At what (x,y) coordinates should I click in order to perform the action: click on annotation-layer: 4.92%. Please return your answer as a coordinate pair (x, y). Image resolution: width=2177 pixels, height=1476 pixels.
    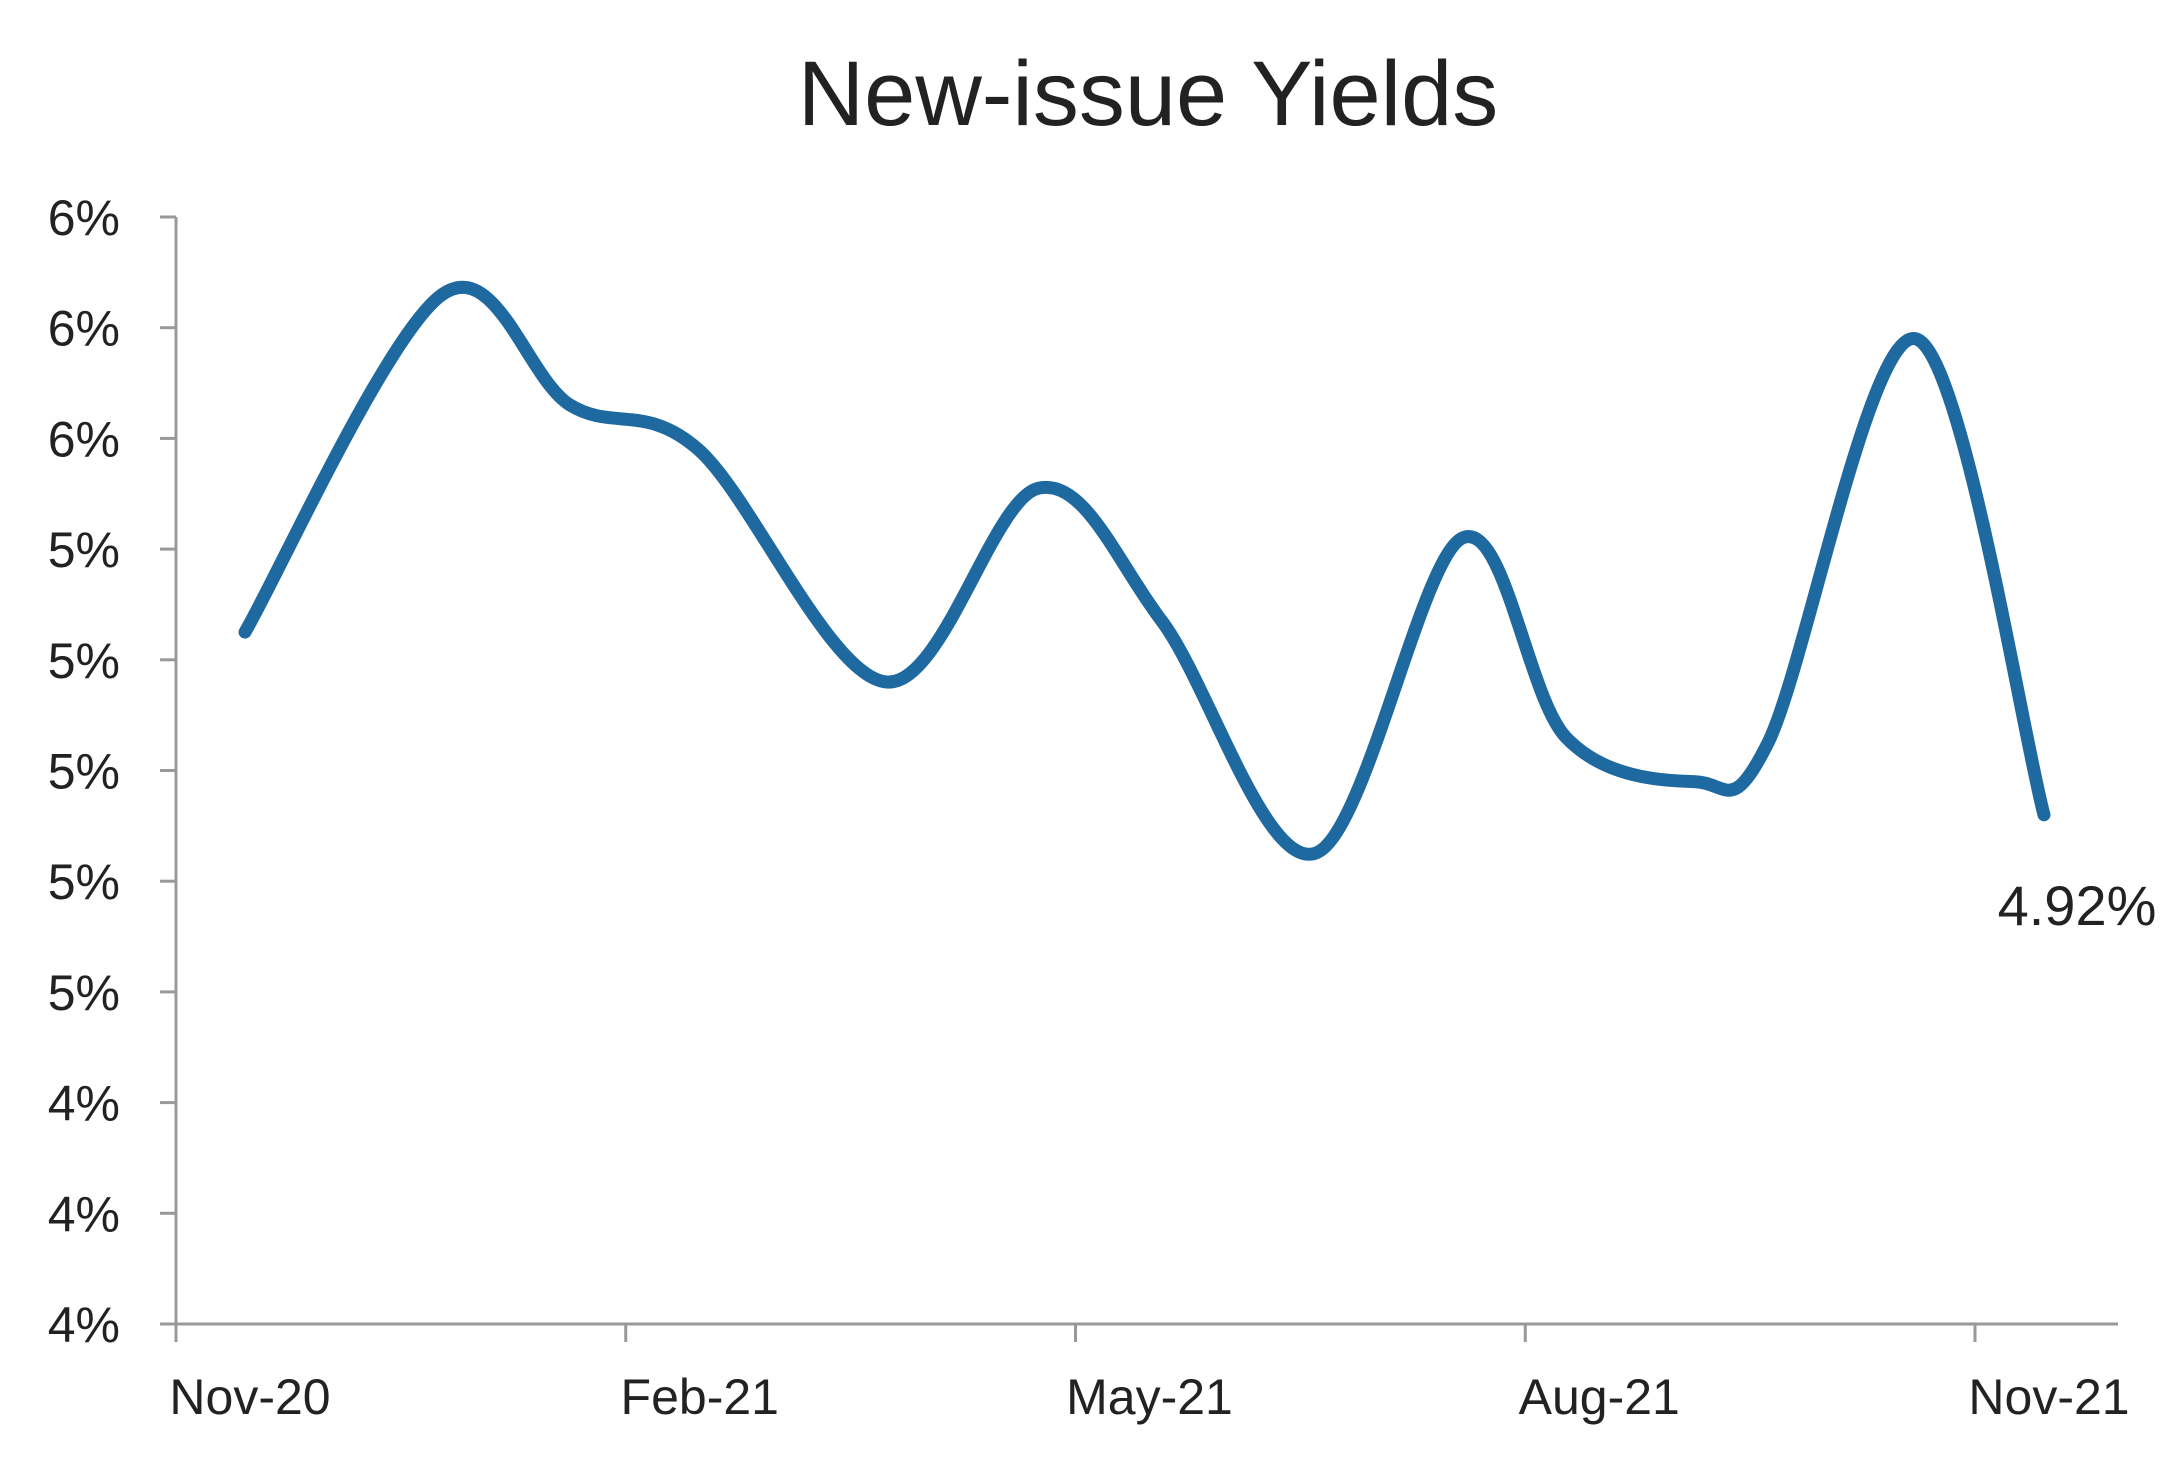
    Looking at the image, I should click on (2077, 905).